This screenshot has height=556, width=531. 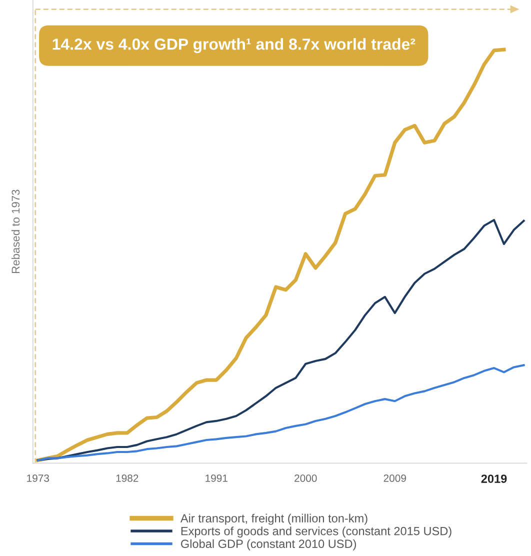 I want to click on x-tick-label: 1982, so click(x=127, y=478).